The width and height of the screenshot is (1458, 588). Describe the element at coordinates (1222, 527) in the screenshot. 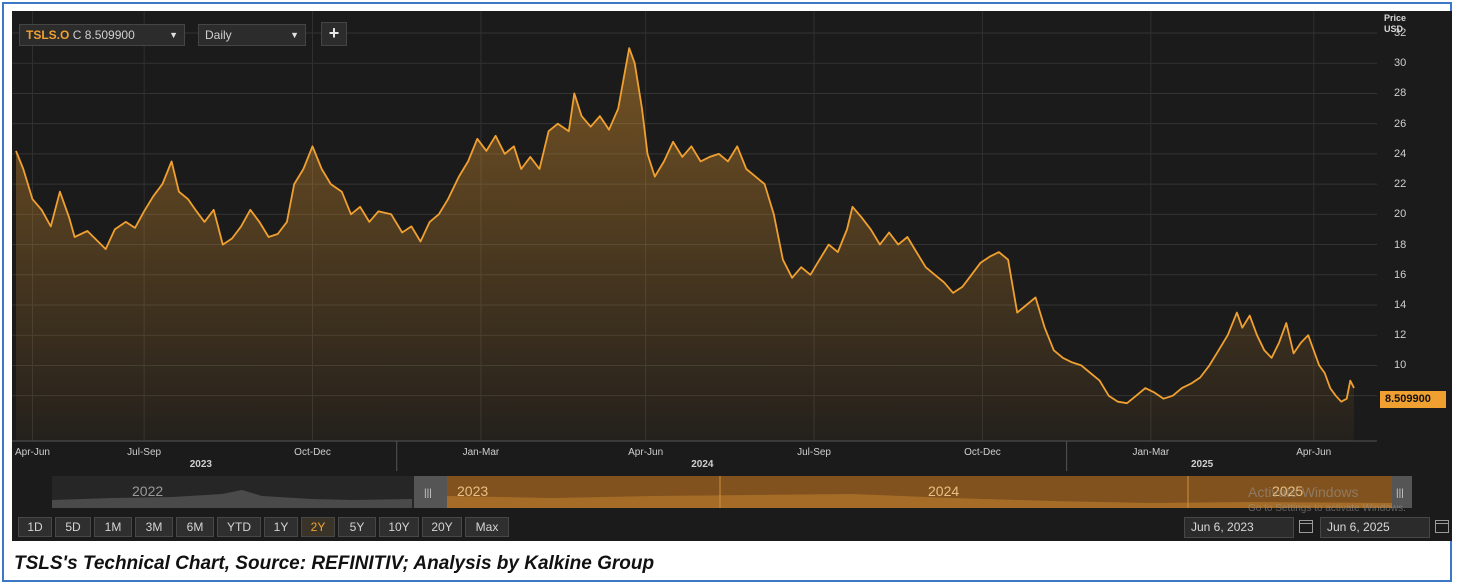

I see `date-from-value: Jun 6, 2023` at that location.